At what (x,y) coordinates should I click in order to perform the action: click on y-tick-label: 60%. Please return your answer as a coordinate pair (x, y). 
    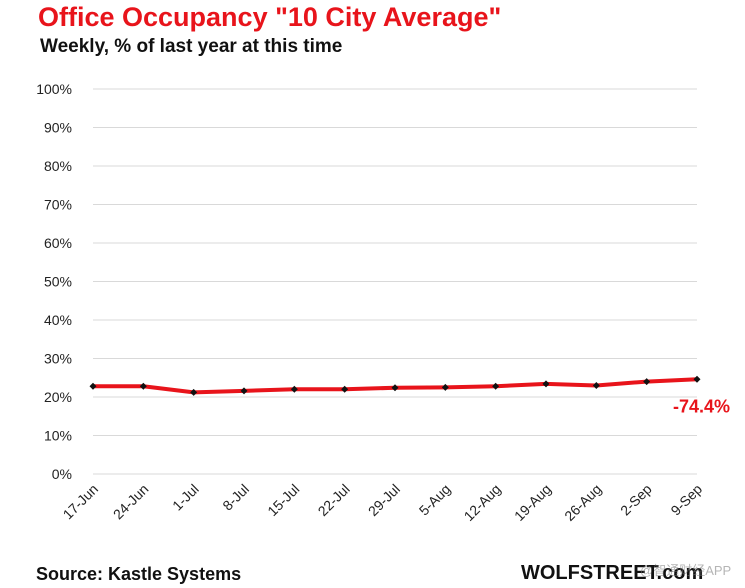
    Looking at the image, I should click on (58, 243).